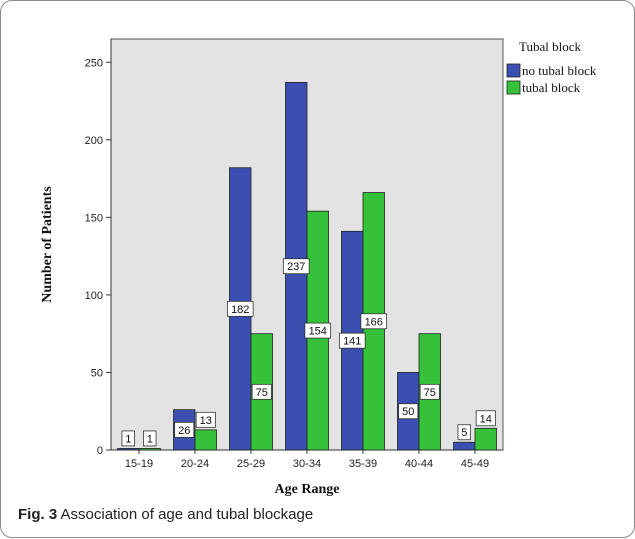 This screenshot has width=635, height=539. What do you see at coordinates (100, 451) in the screenshot?
I see `y-tick-label: 0` at bounding box center [100, 451].